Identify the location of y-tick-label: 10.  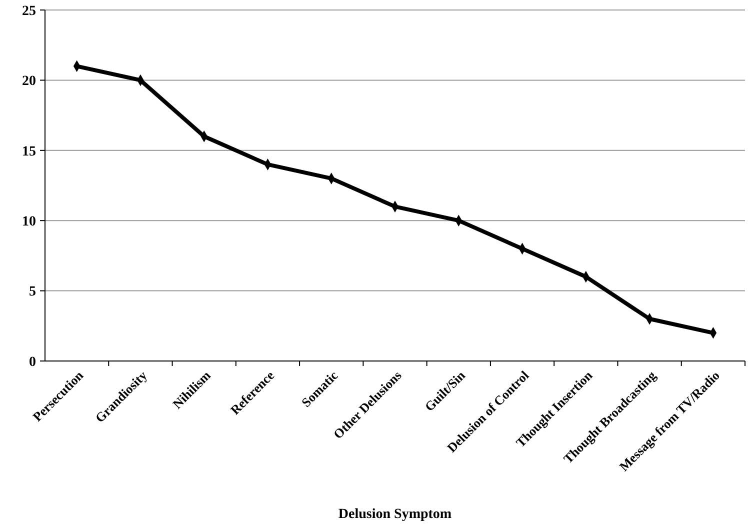
(29, 222).